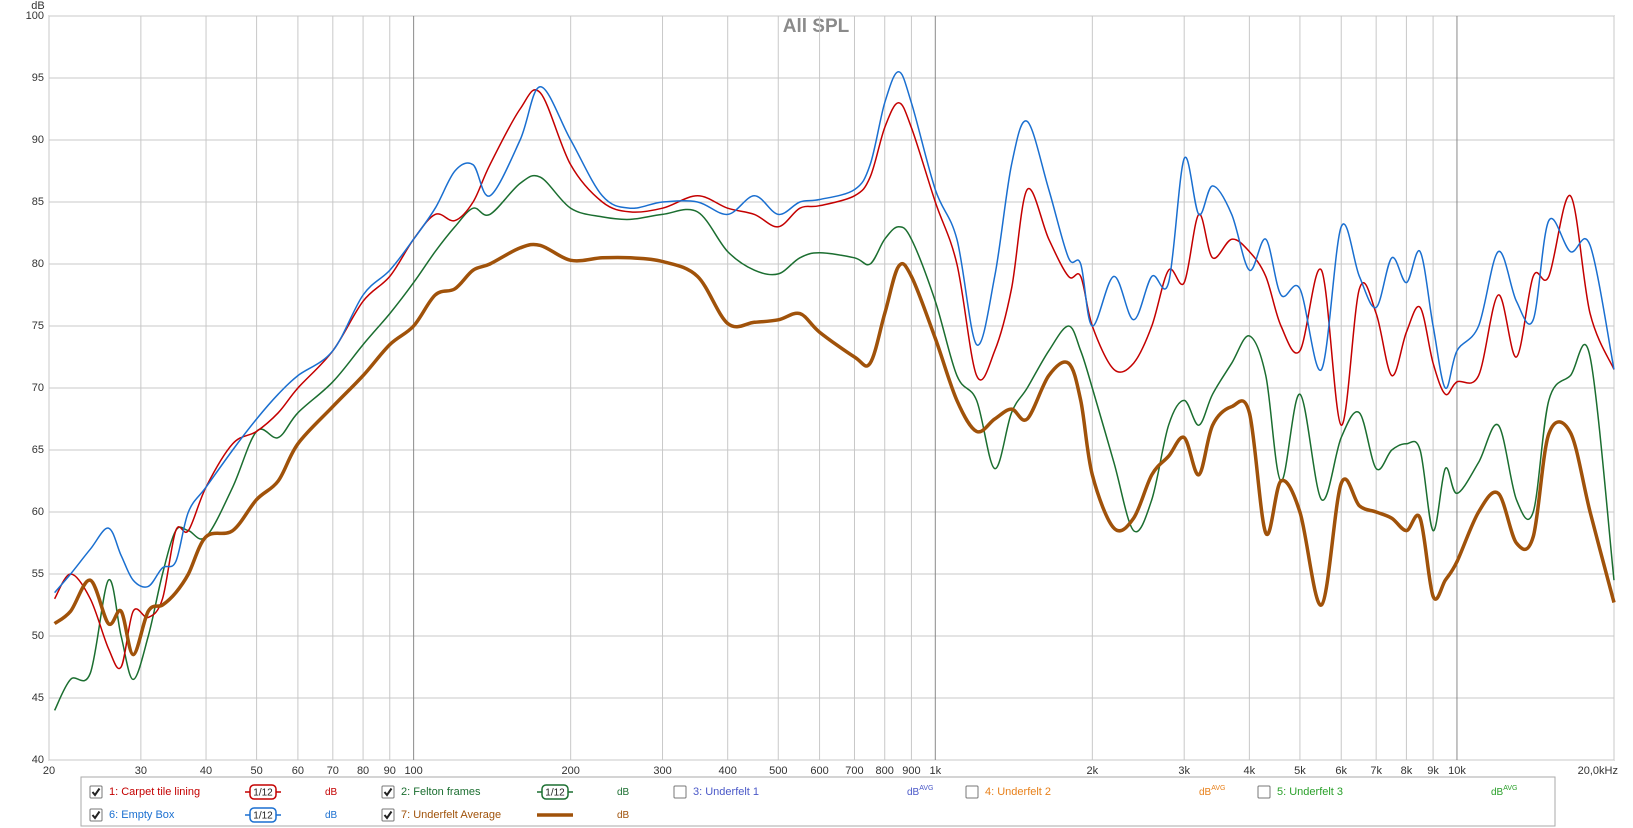  Describe the element at coordinates (154, 792) in the screenshot. I see `legend-label: 1: Carpet tile lining` at that location.